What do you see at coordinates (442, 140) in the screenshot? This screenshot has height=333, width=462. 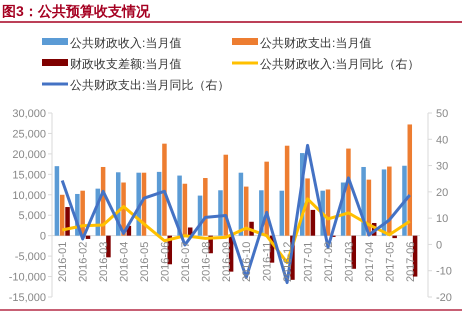 I see `y2-tick-label: 40` at bounding box center [442, 140].